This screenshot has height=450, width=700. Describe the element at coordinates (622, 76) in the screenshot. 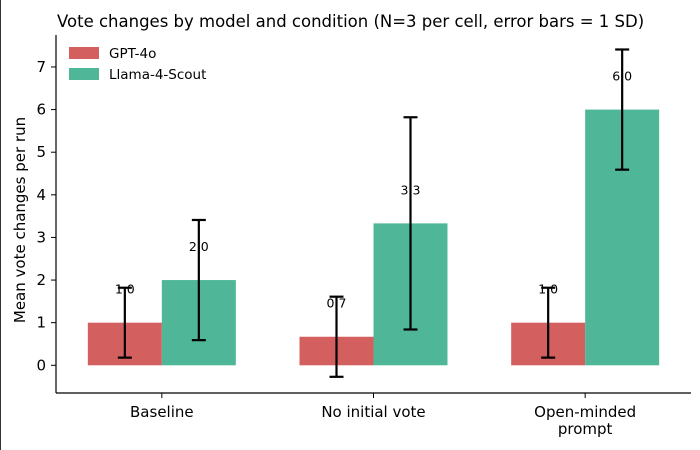

I see `data-label: 6.0` at that location.